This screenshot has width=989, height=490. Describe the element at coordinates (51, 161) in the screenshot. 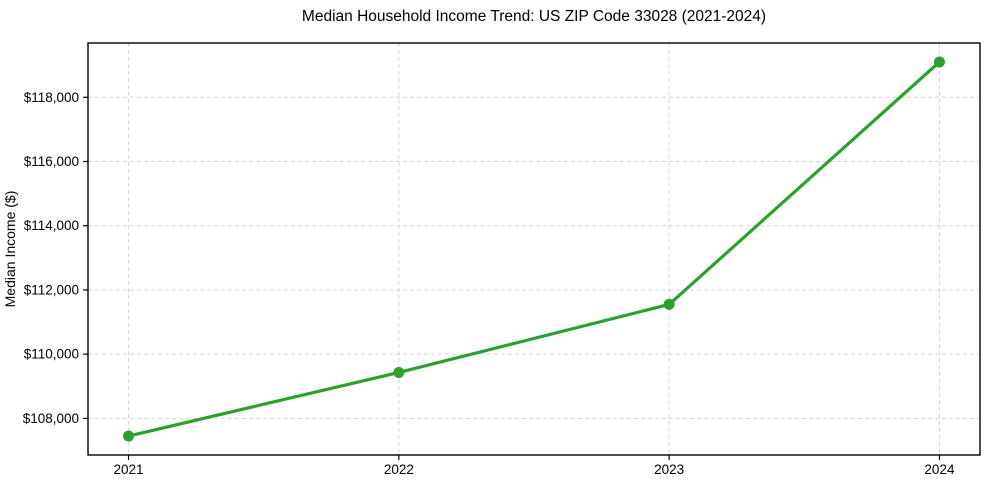

I see `y-tick-label: $116,000` at that location.